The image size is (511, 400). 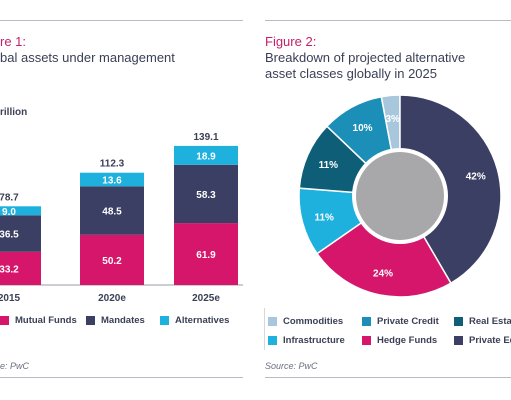 I want to click on bar-value-label: 58.3, so click(x=206, y=195).